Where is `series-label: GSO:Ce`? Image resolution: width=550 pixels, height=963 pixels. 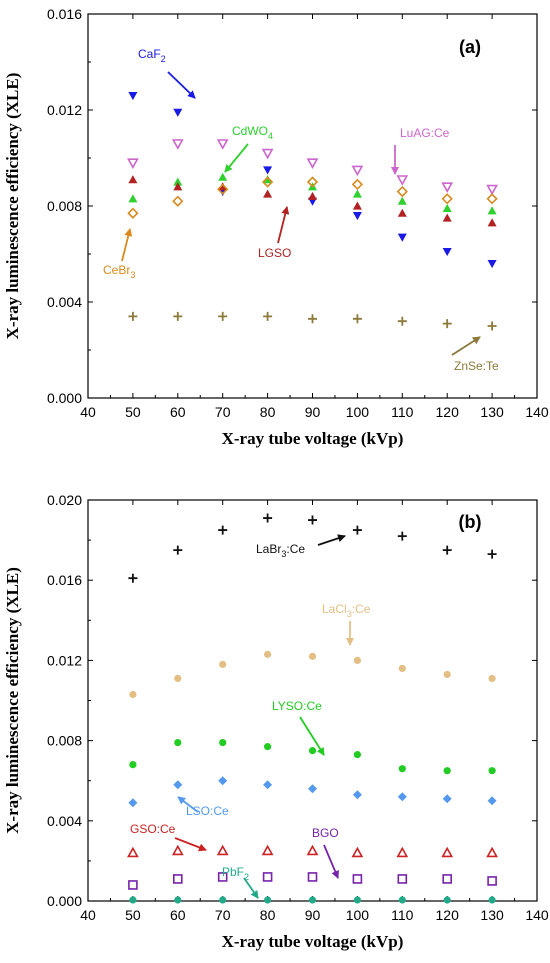 series-label: GSO:Ce is located at coordinates (153, 829).